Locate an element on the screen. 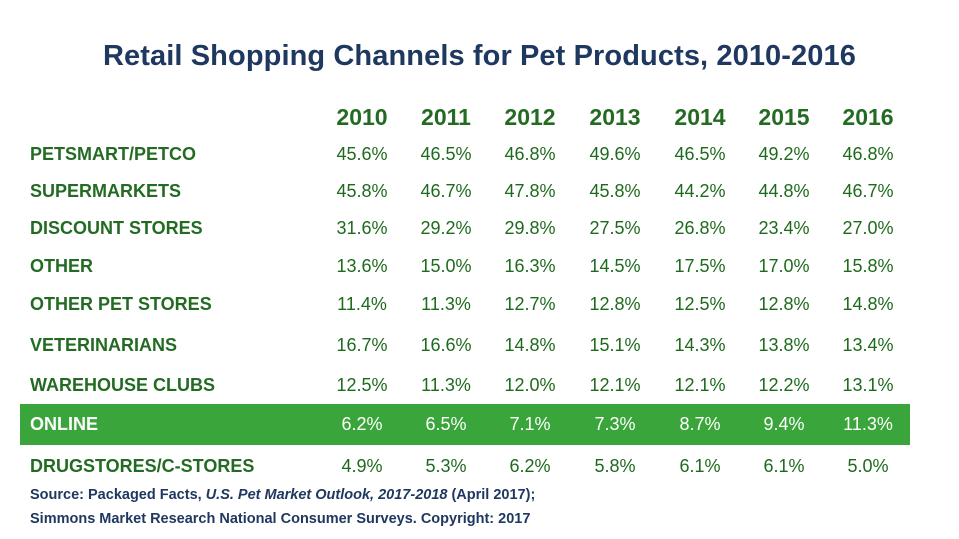  source-publication: U.S. Pet Market Outlook, 2017-2018 is located at coordinates (326, 495).